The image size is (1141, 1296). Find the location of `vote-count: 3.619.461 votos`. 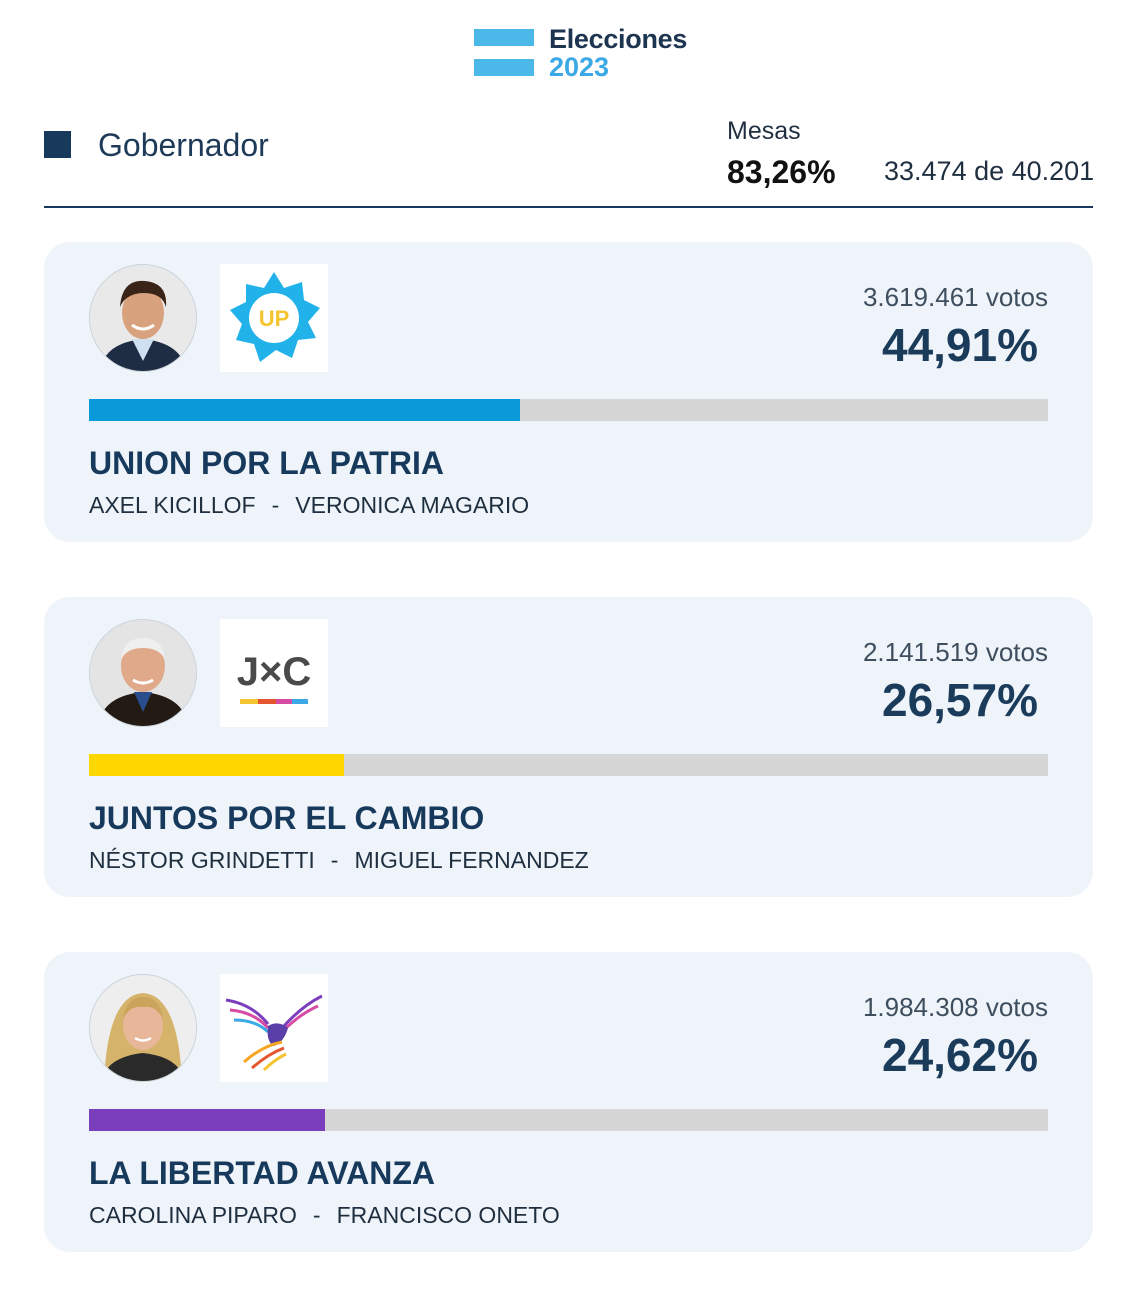

vote-count: 3.619.461 votos is located at coordinates (955, 297).